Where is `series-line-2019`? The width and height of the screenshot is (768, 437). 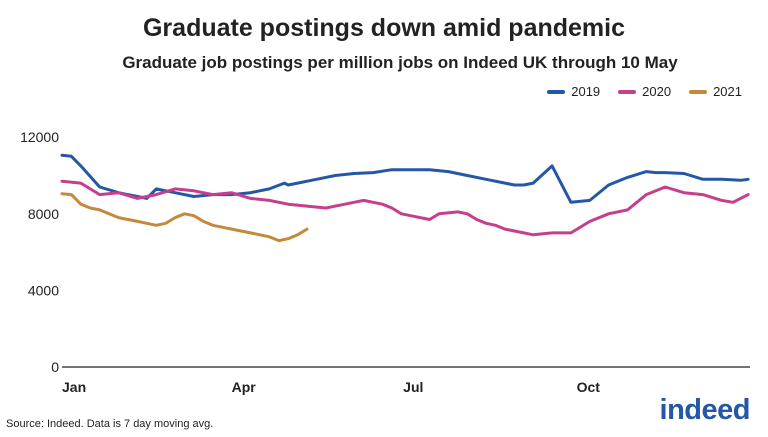
series-line-2019 is located at coordinates (405, 178).